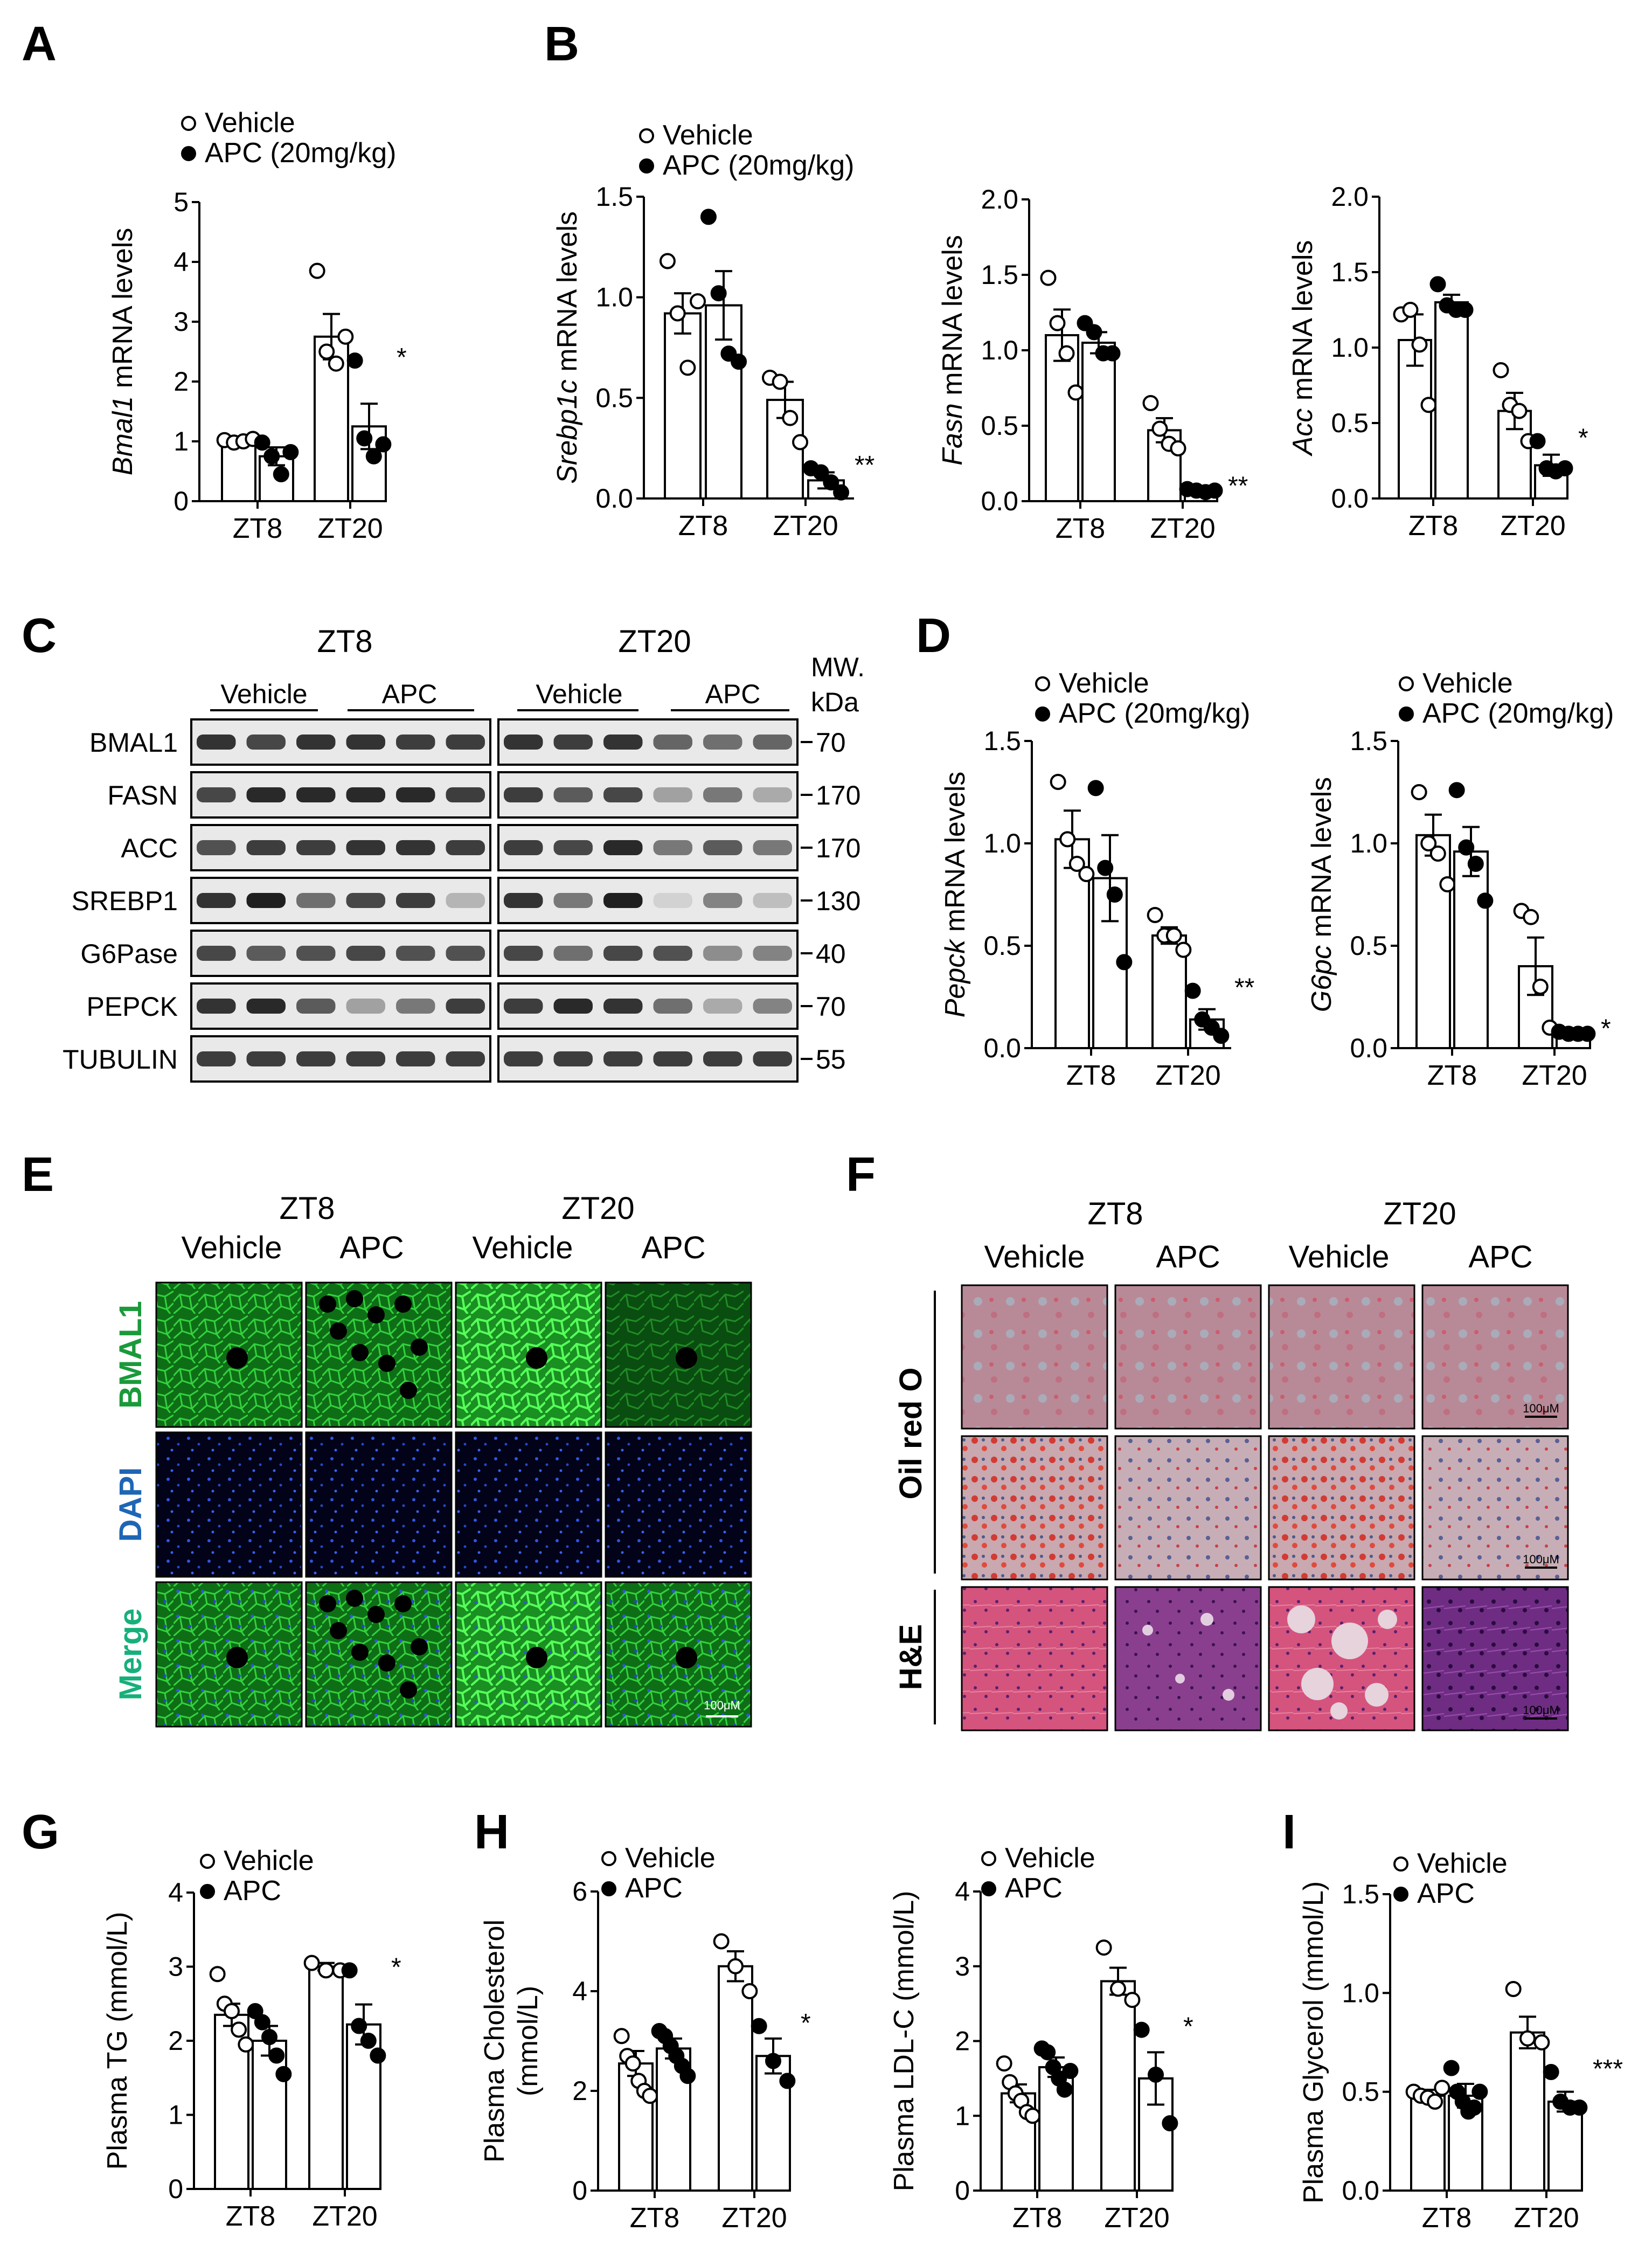  What do you see at coordinates (344, 641) in the screenshot?
I see `blot-group-zt8: ZT8` at bounding box center [344, 641].